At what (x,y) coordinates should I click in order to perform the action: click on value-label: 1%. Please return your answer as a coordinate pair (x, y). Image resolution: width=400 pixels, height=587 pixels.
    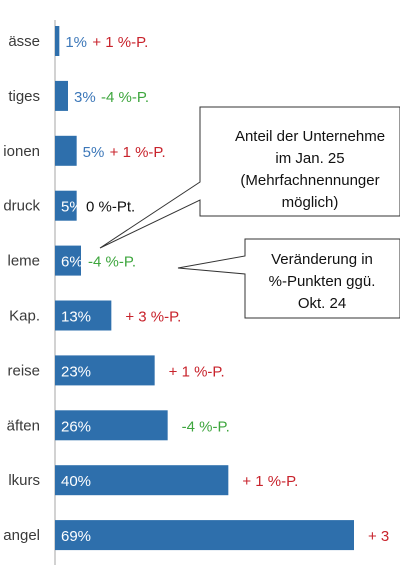
    Looking at the image, I should click on (76, 42).